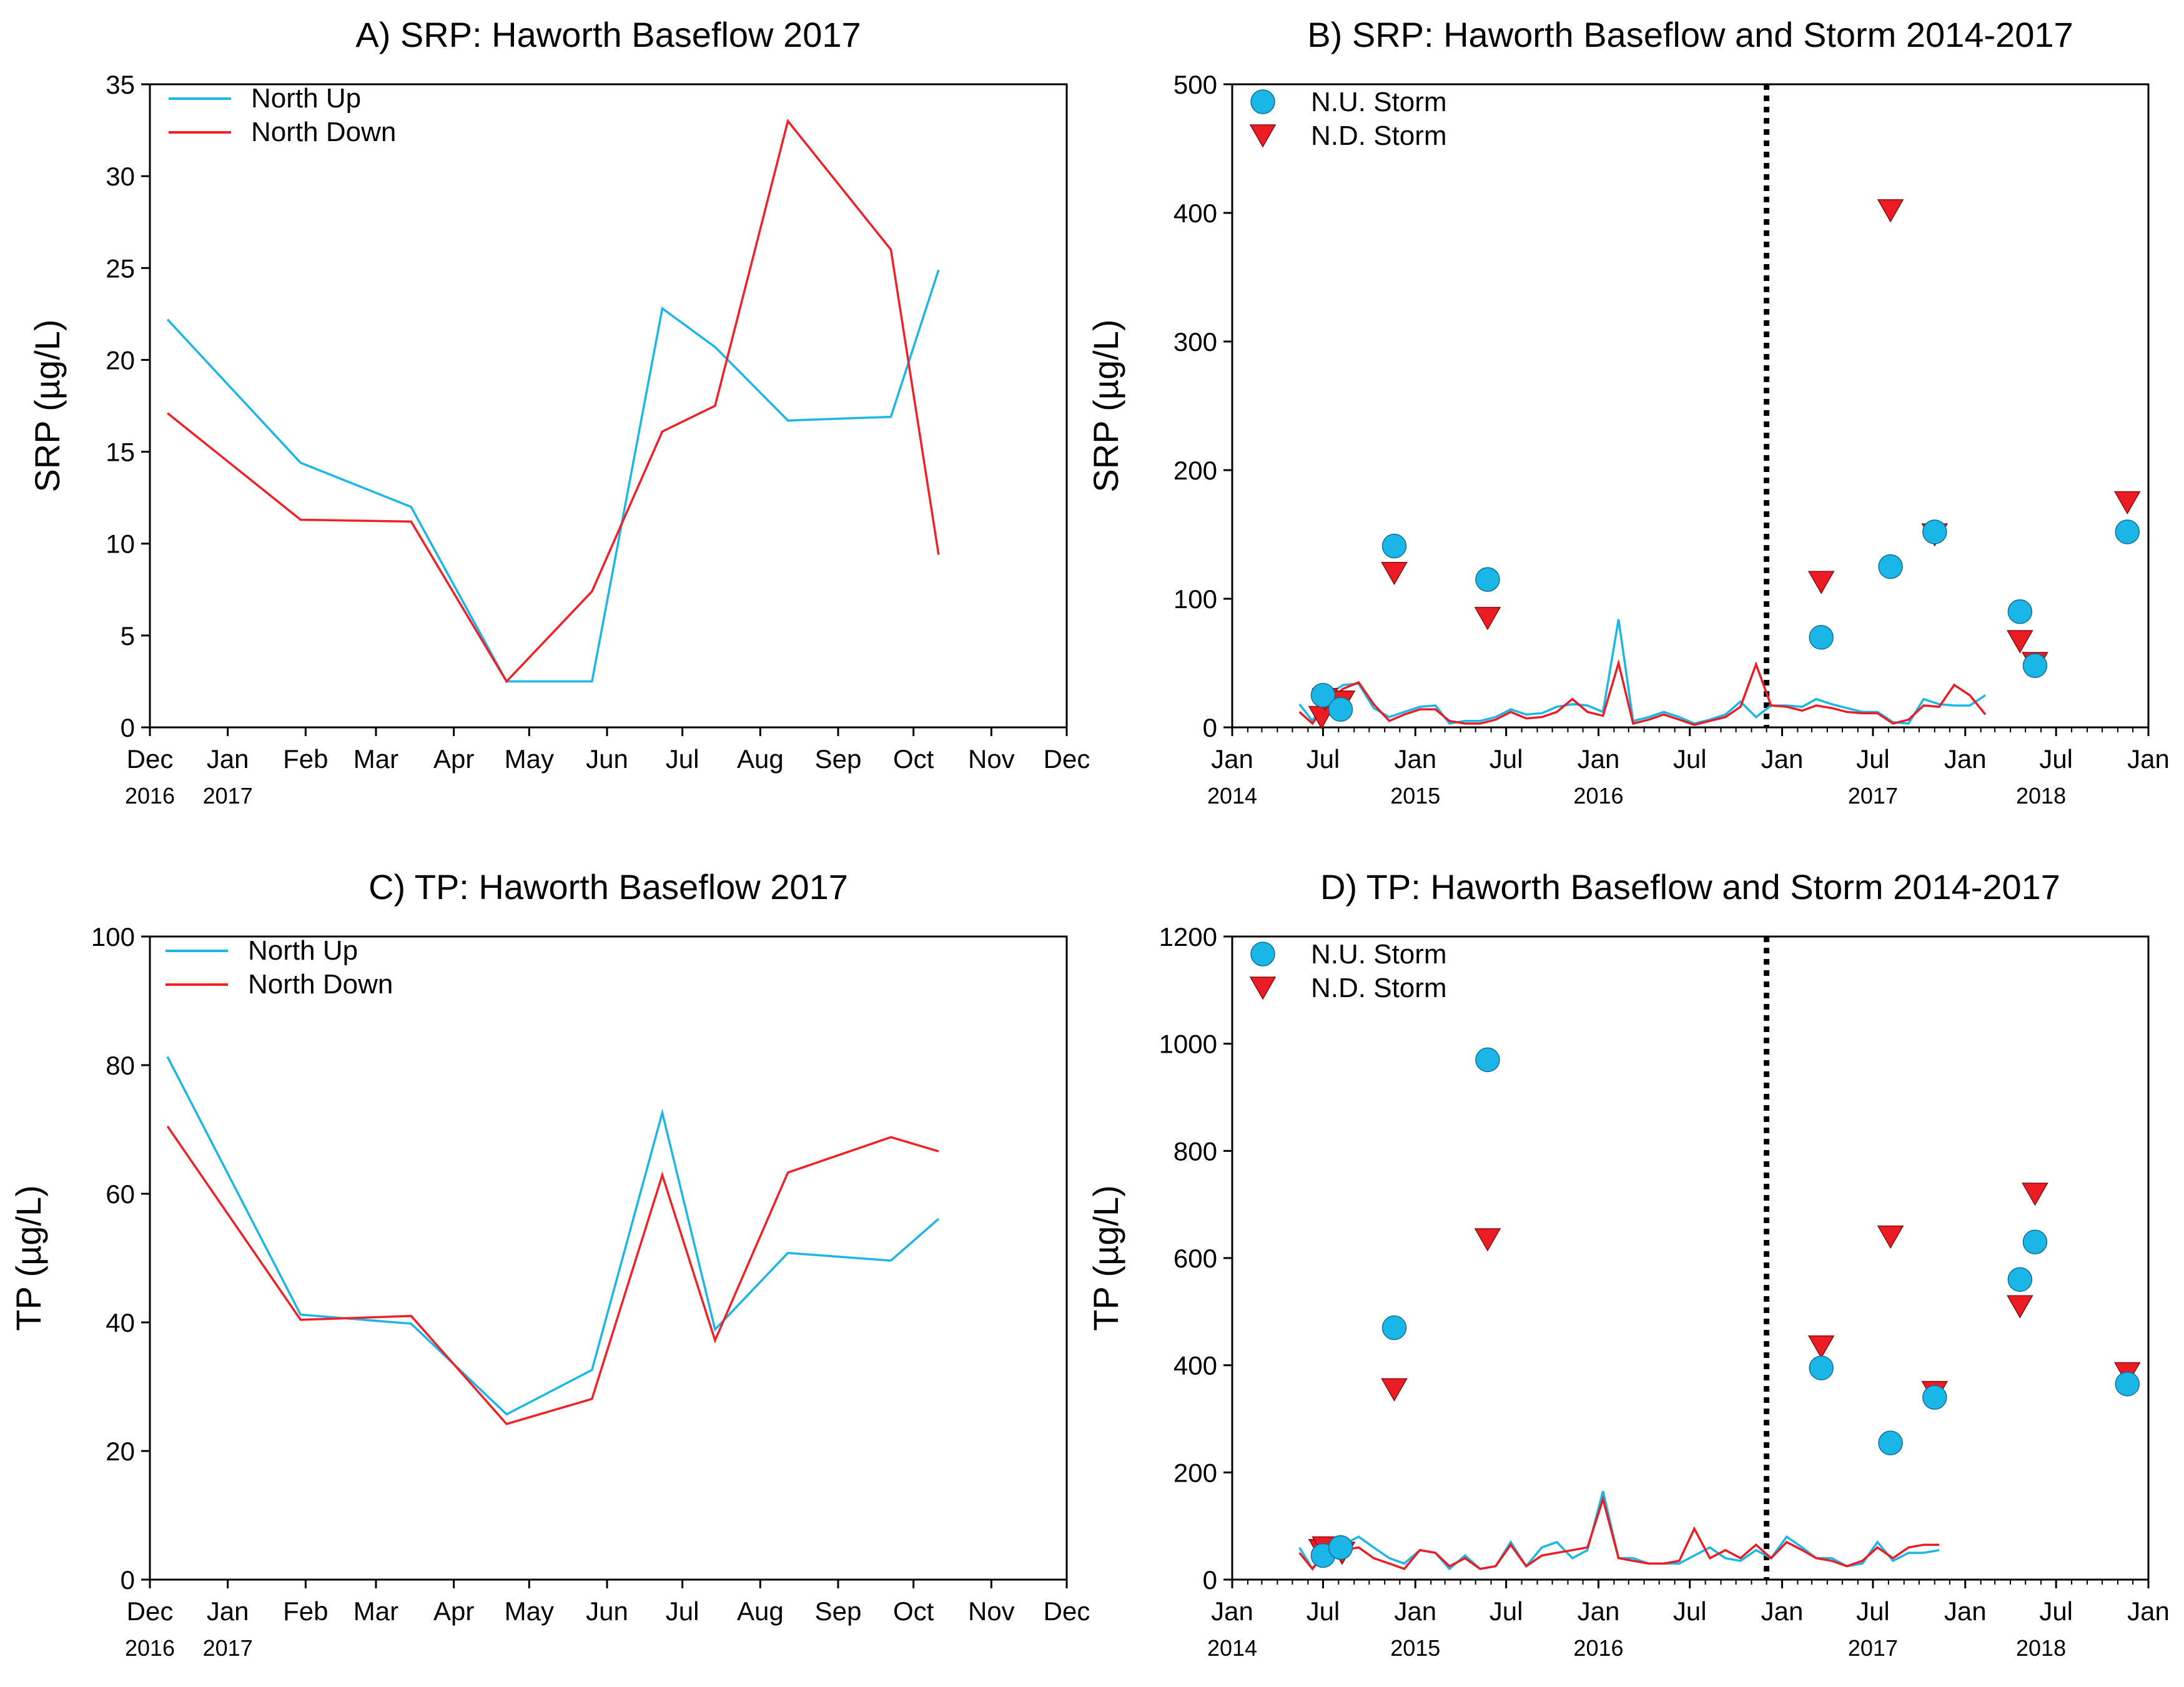 This screenshot has height=1687, width=2184. I want to click on panel-d-ytick-label: 600, so click(1196, 1258).